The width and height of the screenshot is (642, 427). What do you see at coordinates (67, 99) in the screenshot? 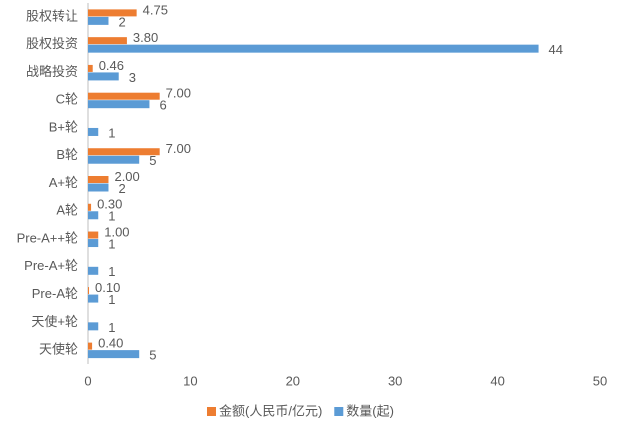
I see `y-tick-label: C轮` at bounding box center [67, 99].